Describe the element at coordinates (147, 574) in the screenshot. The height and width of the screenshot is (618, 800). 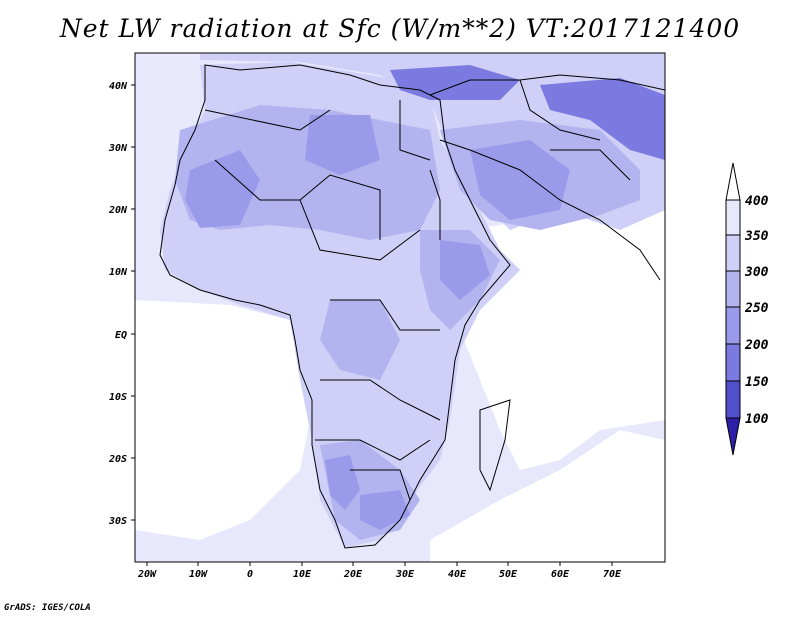
I see `x-tick-label: 20W` at that location.